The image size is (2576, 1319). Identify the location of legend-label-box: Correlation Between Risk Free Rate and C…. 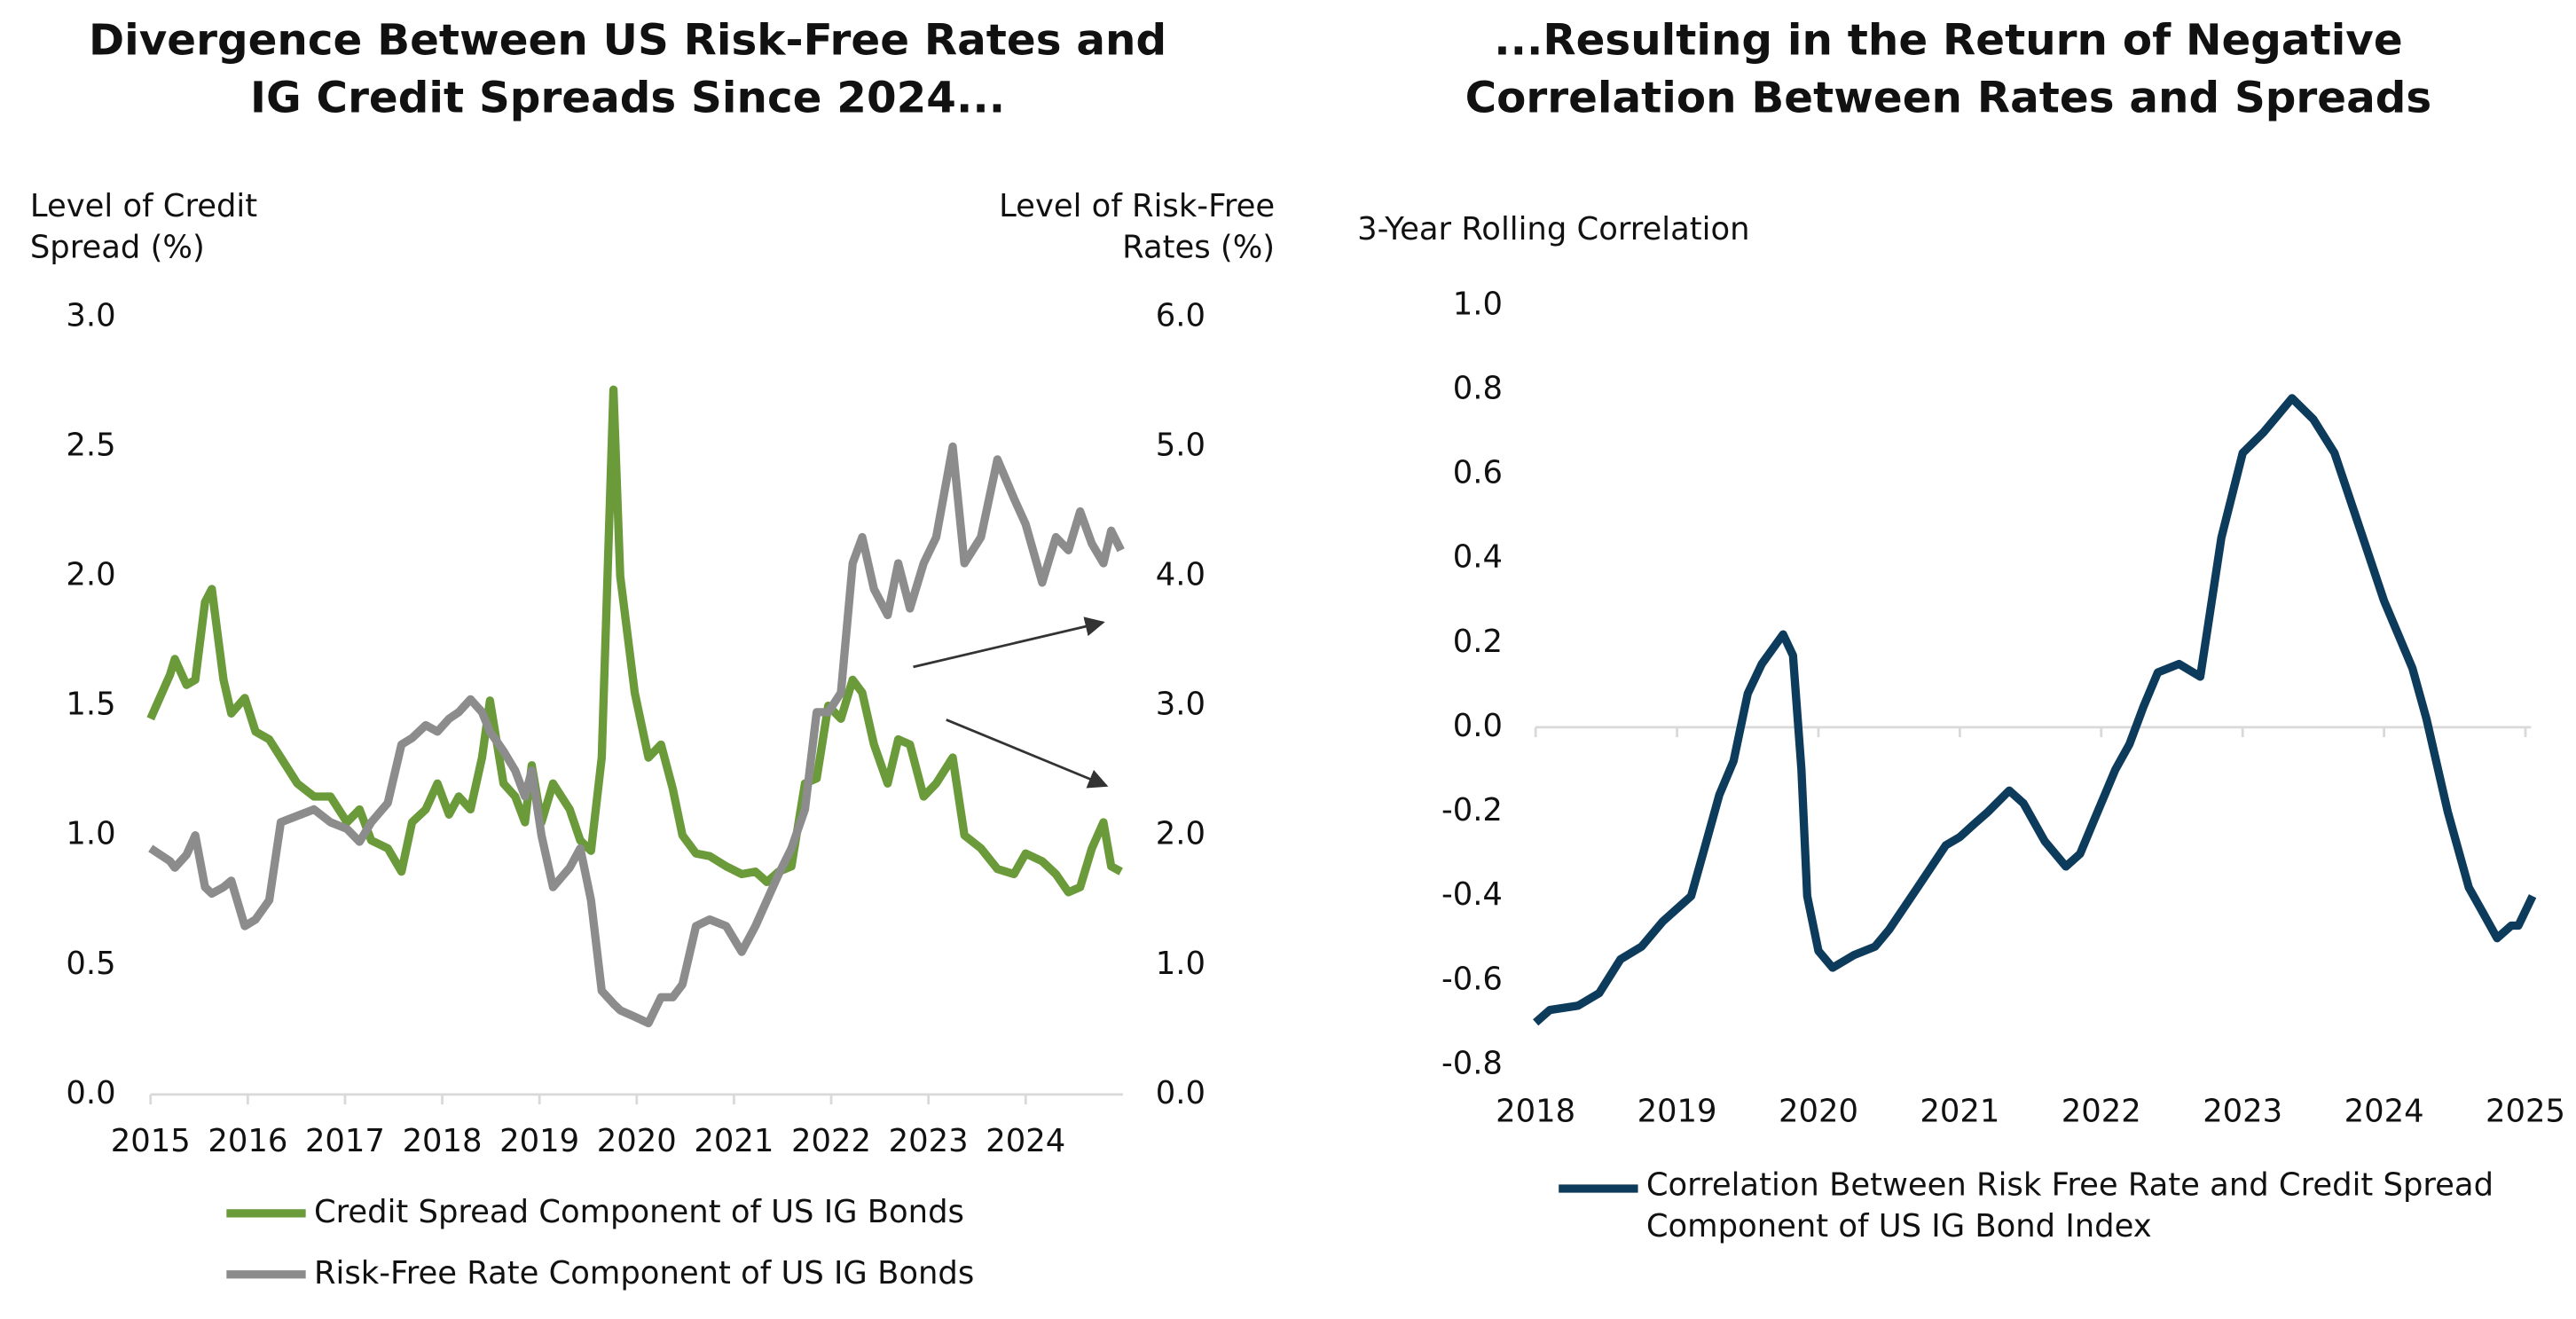
(2069, 1205).